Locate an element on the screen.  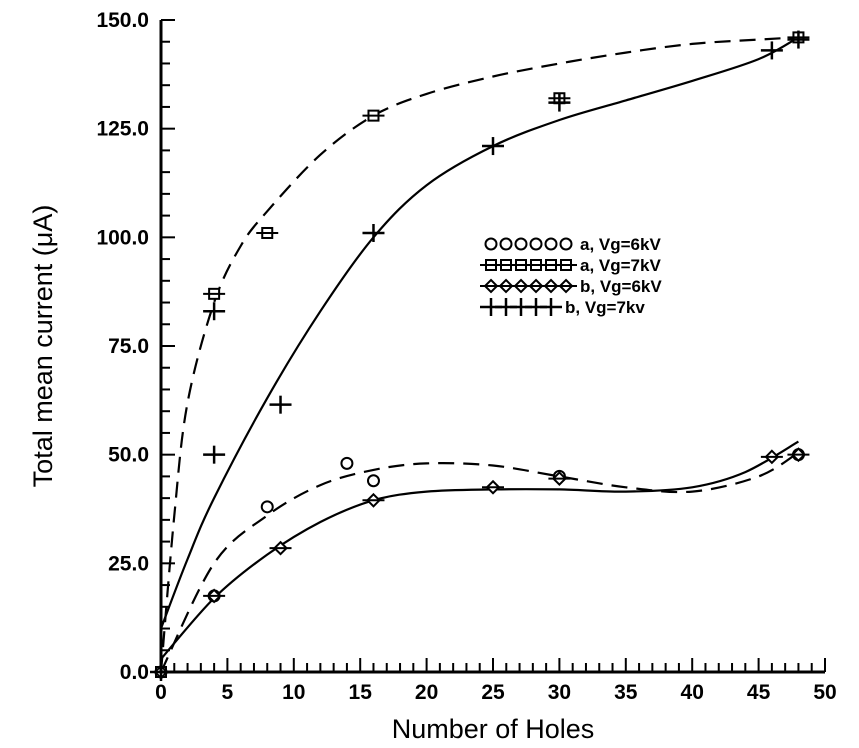
x-tick-label: 5 is located at coordinates (228, 692).